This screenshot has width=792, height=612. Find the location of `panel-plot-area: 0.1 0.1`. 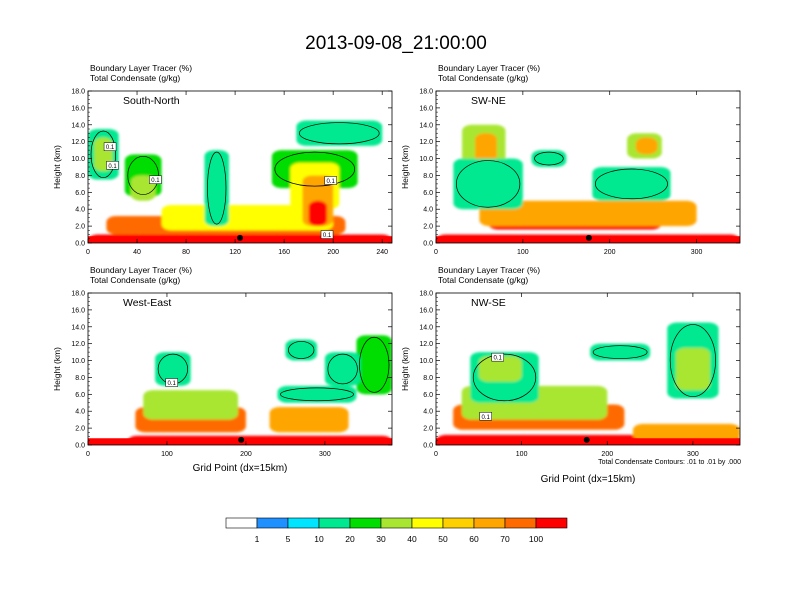

panel-plot-area: 0.1 0.1 is located at coordinates (588, 369).